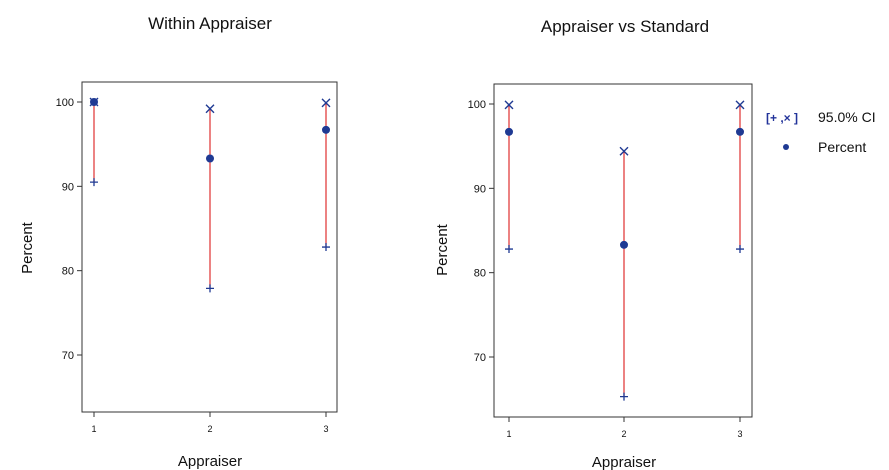 This screenshot has height=470, width=889. I want to click on chart-title: Within Appraiser, so click(210, 23).